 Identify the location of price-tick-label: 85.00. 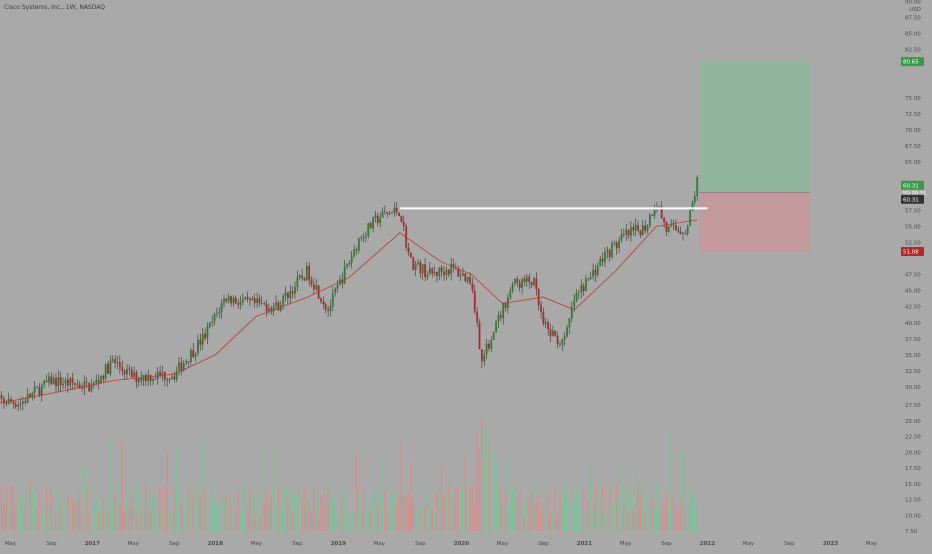
(913, 35).